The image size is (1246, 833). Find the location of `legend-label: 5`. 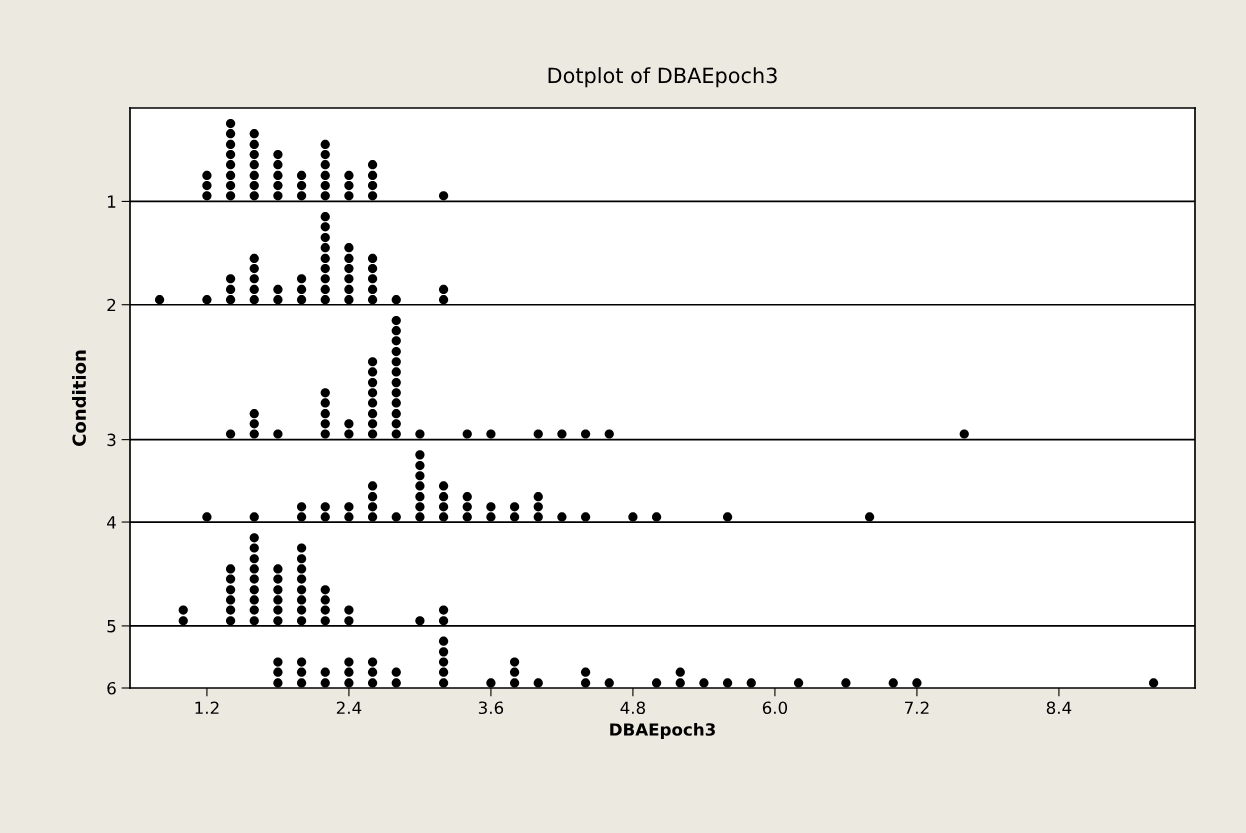

legend-label: 5 is located at coordinates (111, 626).